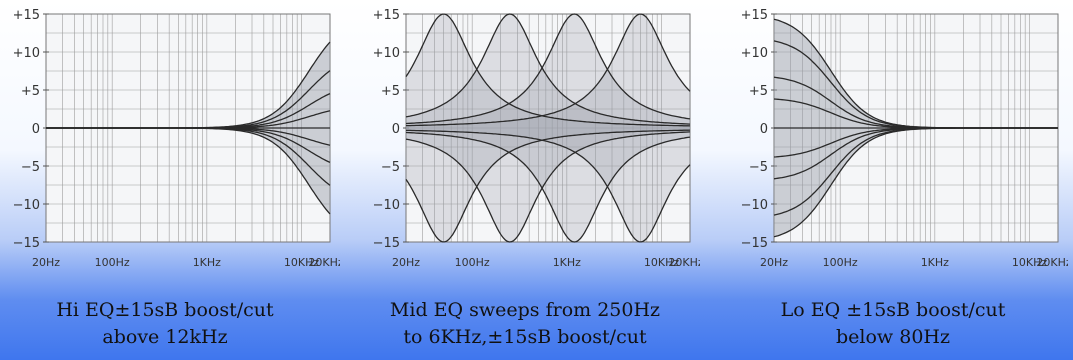  What do you see at coordinates (165, 310) in the screenshot?
I see `hi-eq-caption-line-1: Hi EQ±15sB boost/cut` at bounding box center [165, 310].